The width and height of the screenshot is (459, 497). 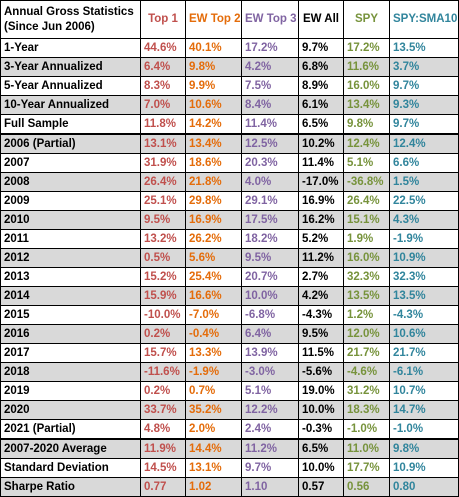 What do you see at coordinates (213, 315) in the screenshot?
I see `cell-ew-top2: -7.0%` at bounding box center [213, 315].